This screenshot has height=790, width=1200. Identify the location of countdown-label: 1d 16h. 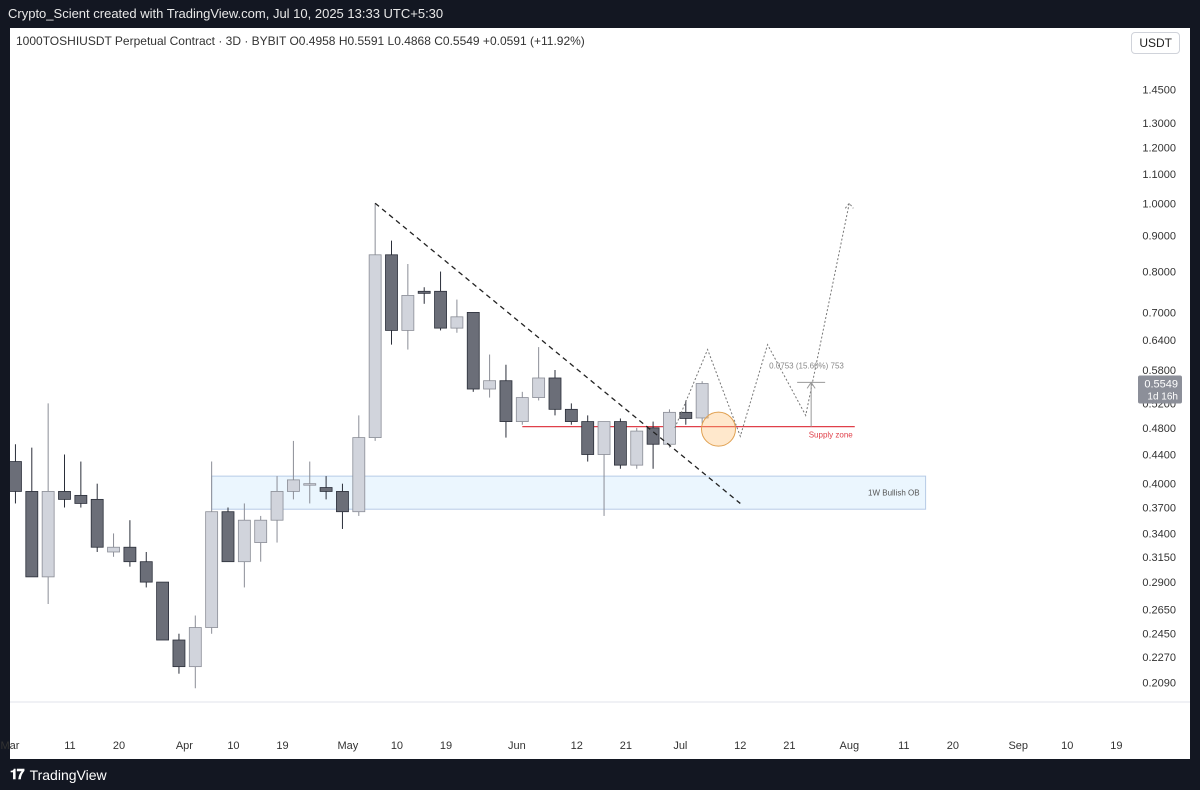
(1162, 397).